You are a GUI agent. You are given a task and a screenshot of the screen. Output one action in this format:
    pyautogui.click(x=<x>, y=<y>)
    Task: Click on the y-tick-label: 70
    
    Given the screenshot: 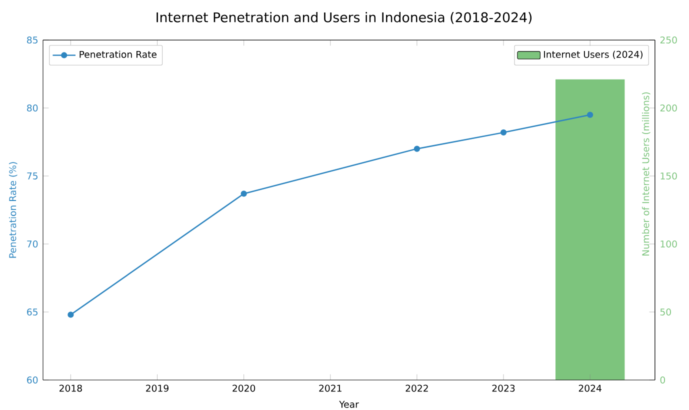 What is the action you would take?
    pyautogui.click(x=32, y=244)
    